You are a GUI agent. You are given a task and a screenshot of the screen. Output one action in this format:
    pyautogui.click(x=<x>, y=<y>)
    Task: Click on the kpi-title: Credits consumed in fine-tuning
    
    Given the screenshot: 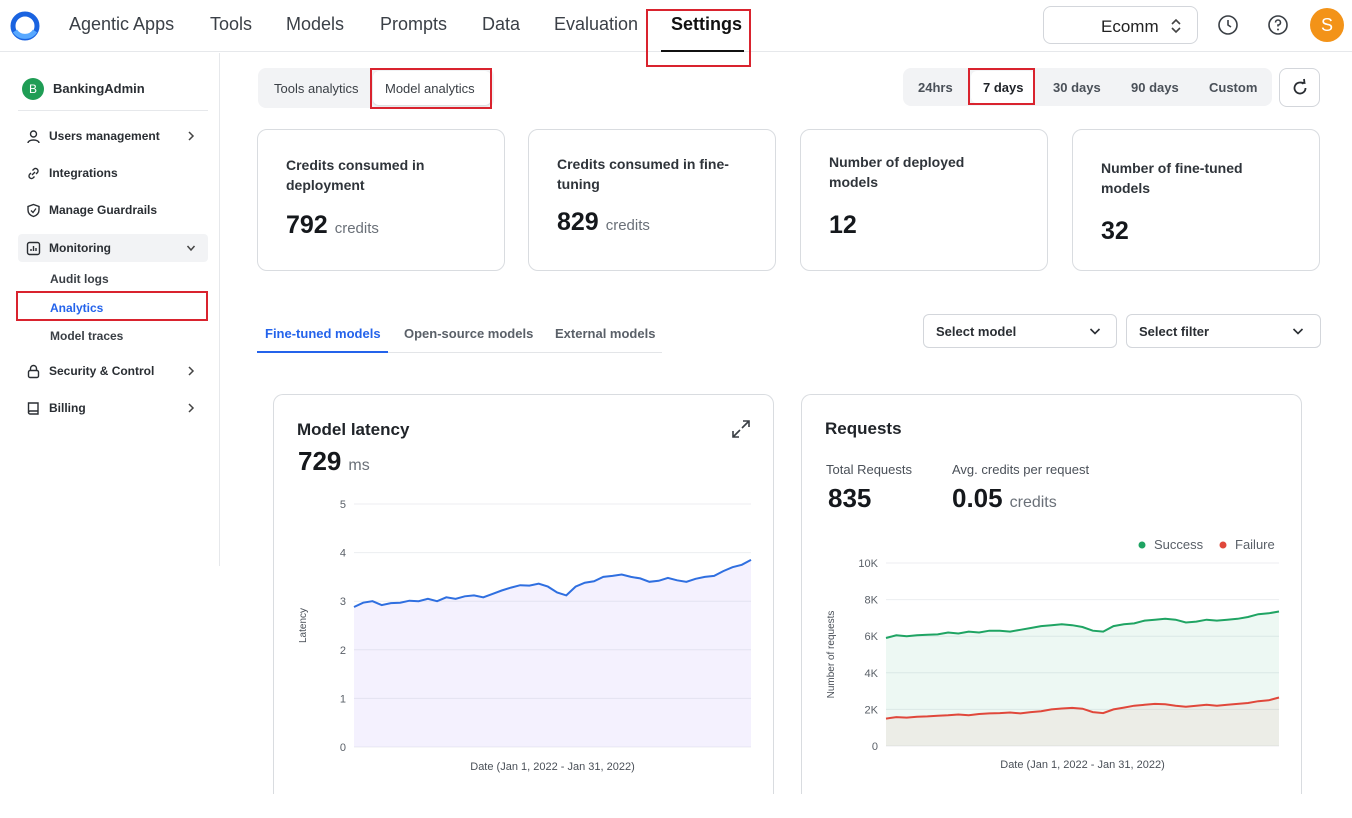 What is the action you would take?
    pyautogui.click(x=643, y=174)
    